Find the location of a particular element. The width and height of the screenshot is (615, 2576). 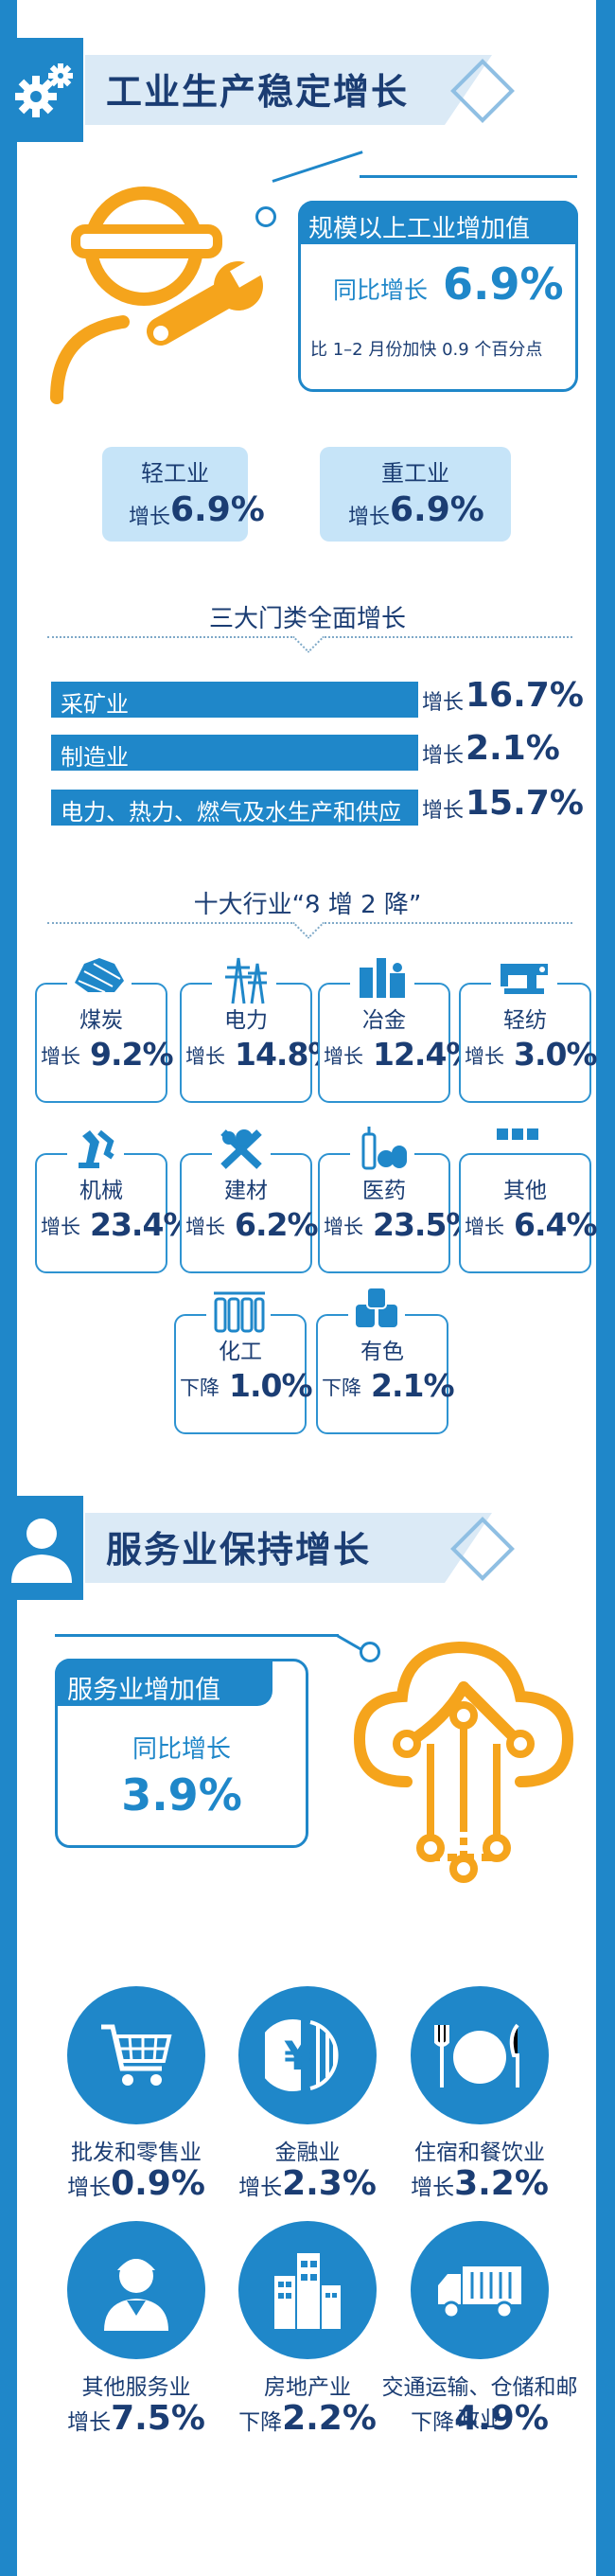

sector-name: 金融业 is located at coordinates (307, 2153).